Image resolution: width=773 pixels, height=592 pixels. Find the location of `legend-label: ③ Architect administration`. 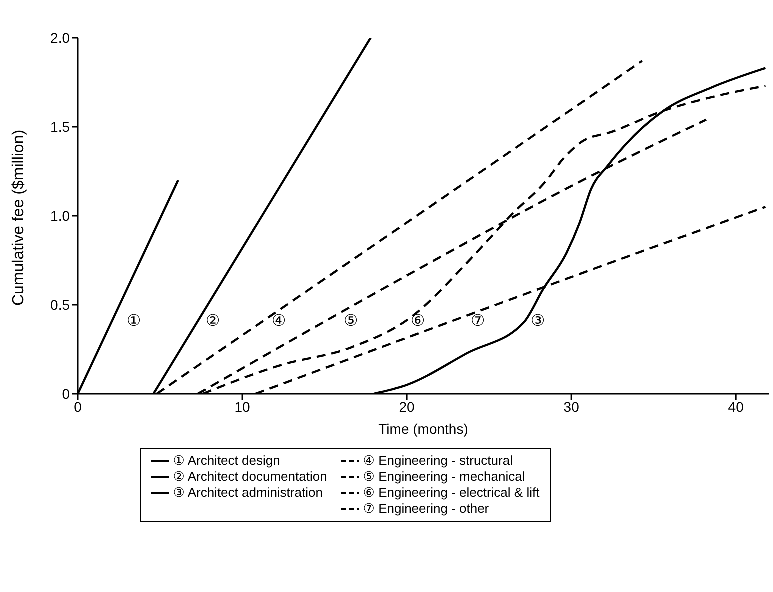

legend-label: ③ Architect administration is located at coordinates (248, 493).